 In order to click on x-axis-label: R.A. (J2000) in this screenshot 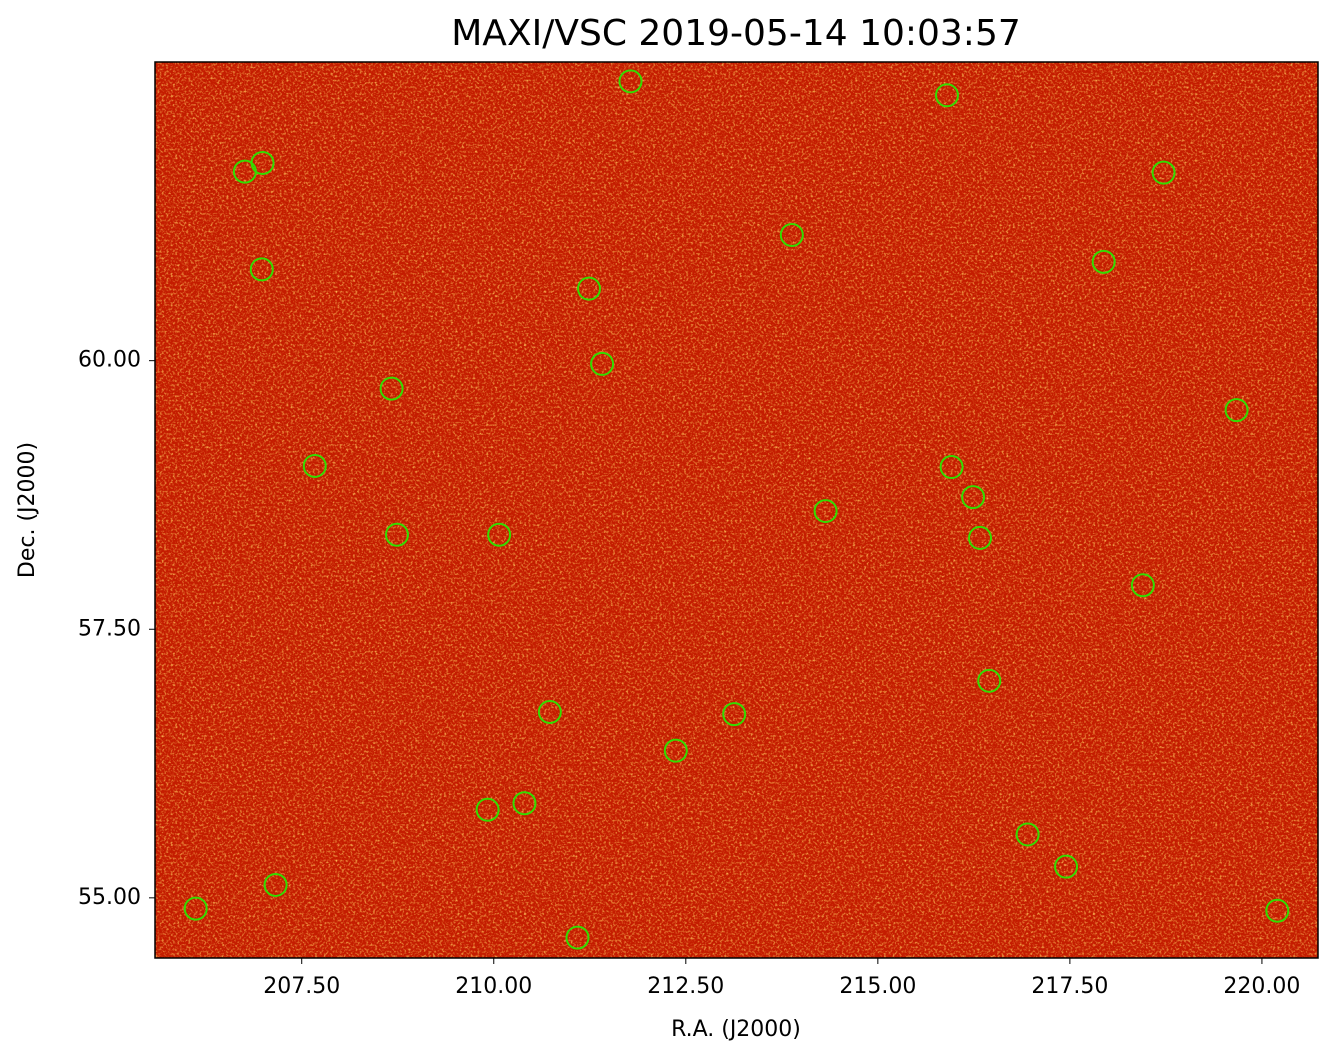, I will do `click(736, 1029)`.